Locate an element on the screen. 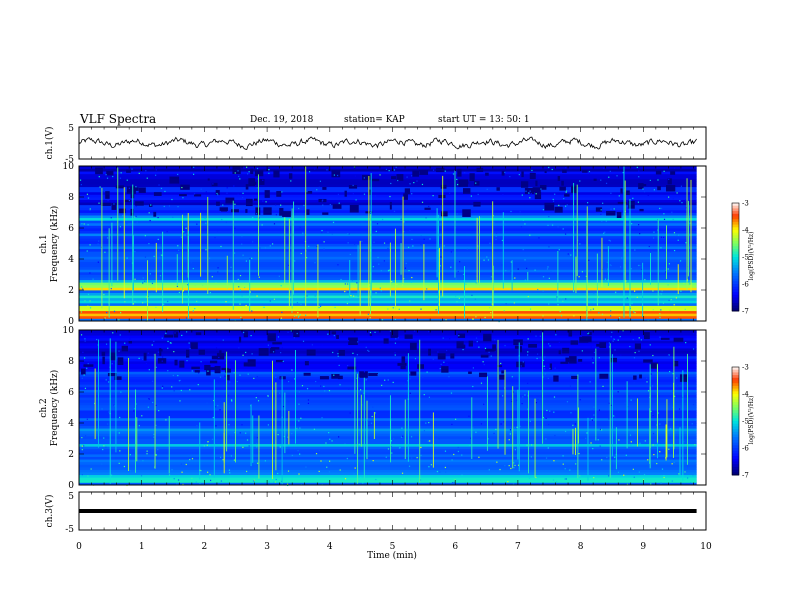 The image size is (792, 612). time-tick-label: 2 is located at coordinates (205, 547).